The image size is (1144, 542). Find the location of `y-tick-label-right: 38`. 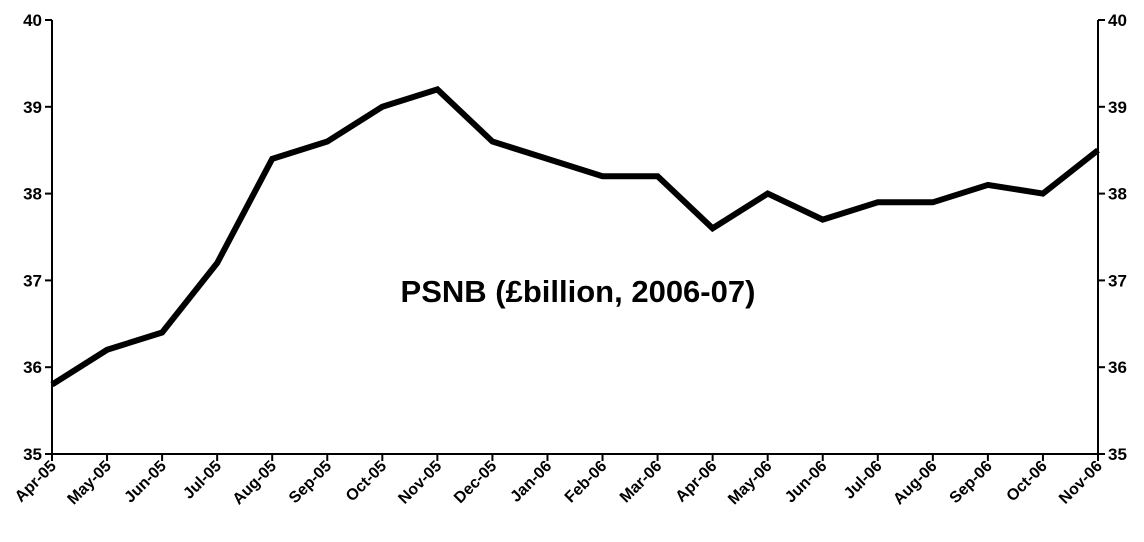

y-tick-label-right: 38 is located at coordinates (1117, 194).